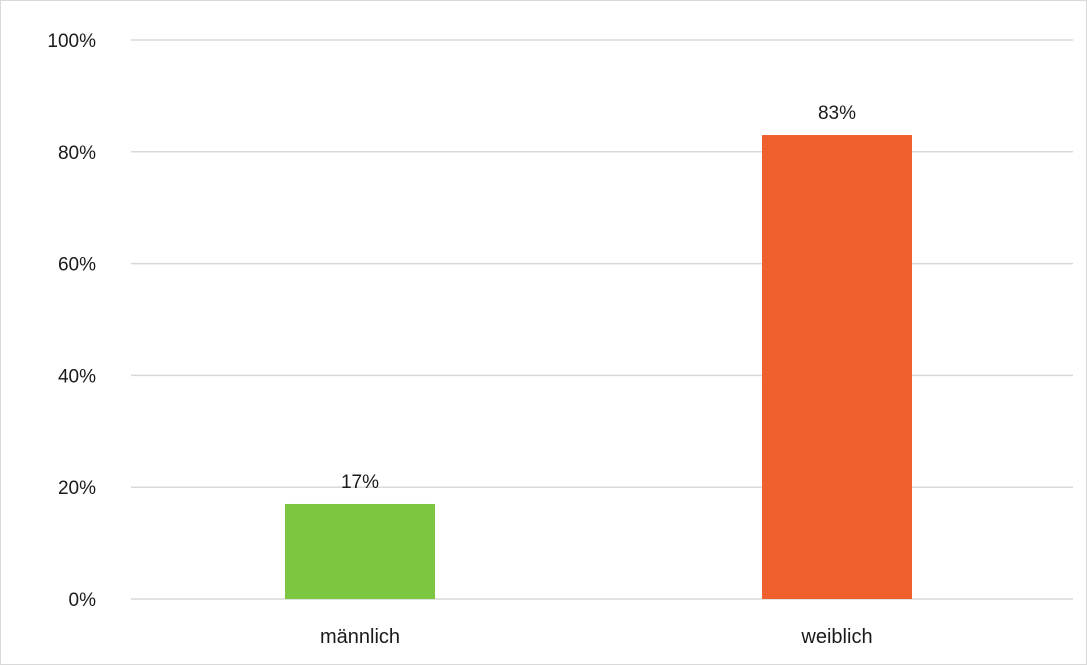  What do you see at coordinates (360, 482) in the screenshot?
I see `data-label: 17%` at bounding box center [360, 482].